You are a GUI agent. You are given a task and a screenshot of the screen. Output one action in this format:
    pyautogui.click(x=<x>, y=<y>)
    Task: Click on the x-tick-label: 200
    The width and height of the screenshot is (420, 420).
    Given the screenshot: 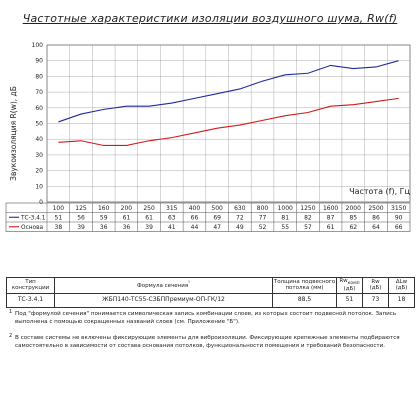 What is the action you would take?
    pyautogui.click(x=127, y=208)
    